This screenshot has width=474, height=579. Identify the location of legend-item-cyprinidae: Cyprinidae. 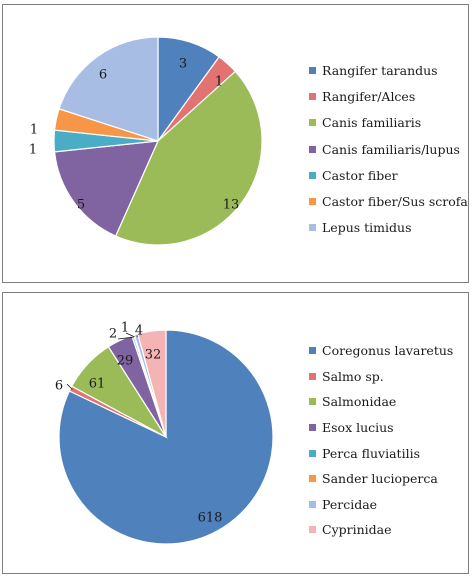
(381, 530).